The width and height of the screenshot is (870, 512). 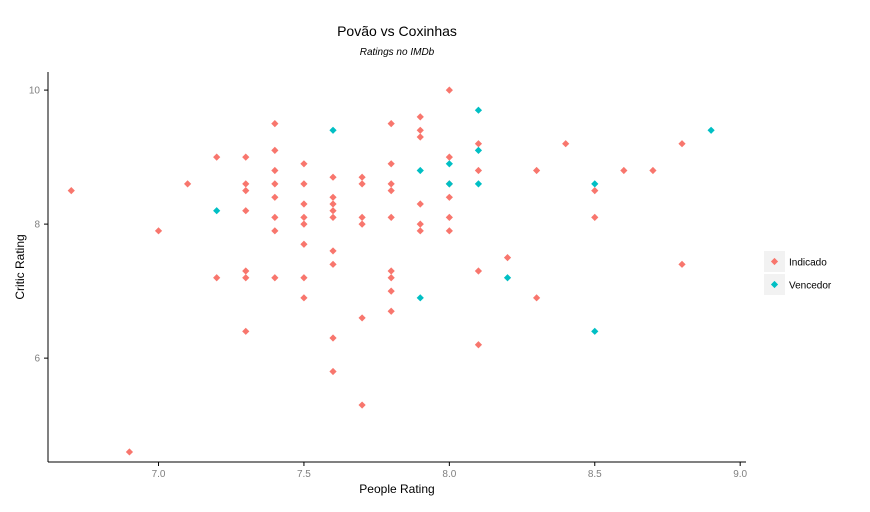 I want to click on x-tick-label: 7.5, so click(x=304, y=474).